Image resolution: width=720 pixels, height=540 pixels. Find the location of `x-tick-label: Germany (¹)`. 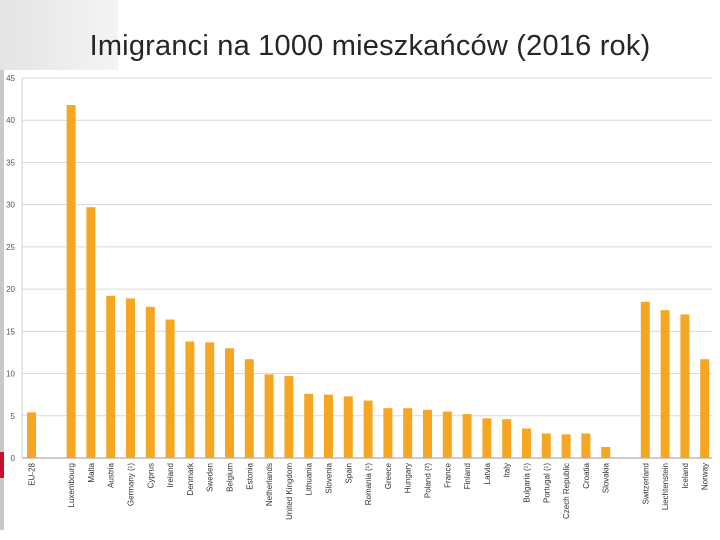

x-tick-label: Germany (¹) is located at coordinates (131, 484).